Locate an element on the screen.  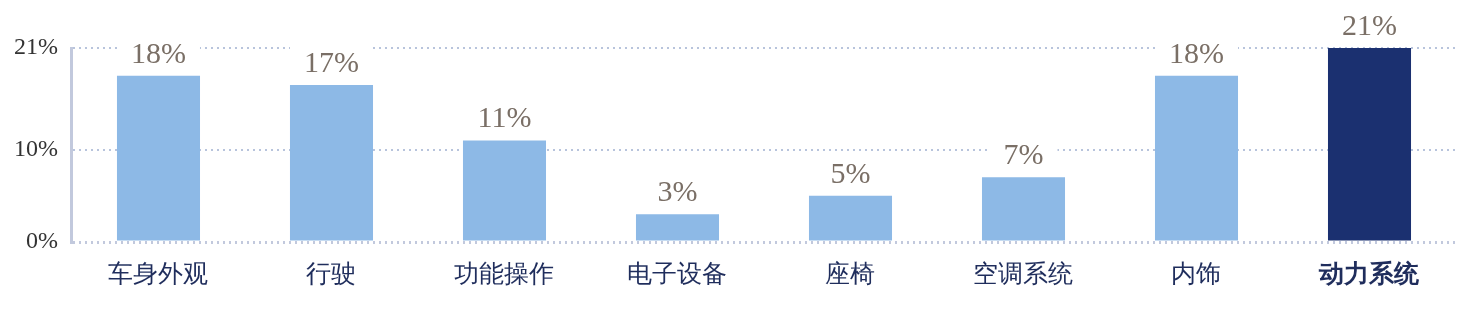
data-label: 21% is located at coordinates (1369, 24).